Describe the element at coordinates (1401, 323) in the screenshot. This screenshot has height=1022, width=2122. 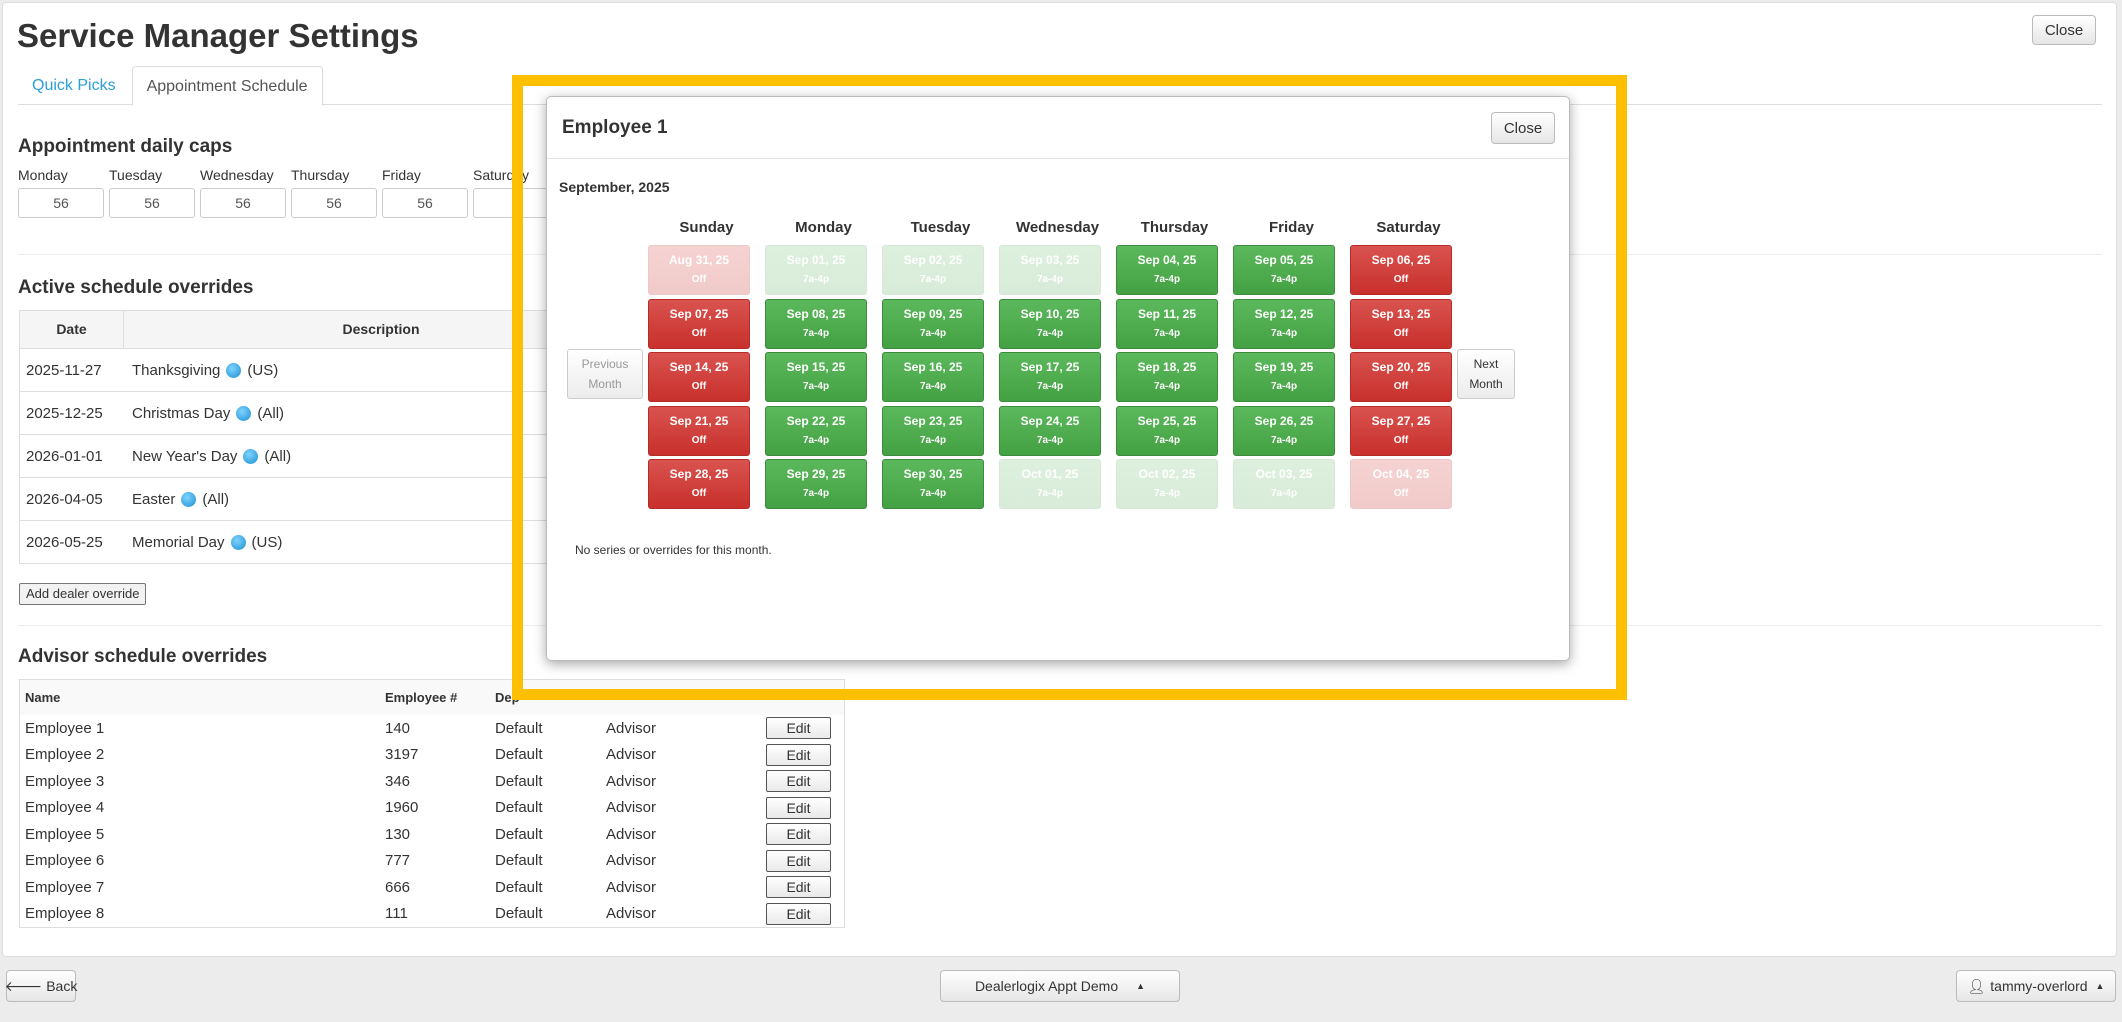
I see `calendar-day: Sep 13, 25 Off` at that location.